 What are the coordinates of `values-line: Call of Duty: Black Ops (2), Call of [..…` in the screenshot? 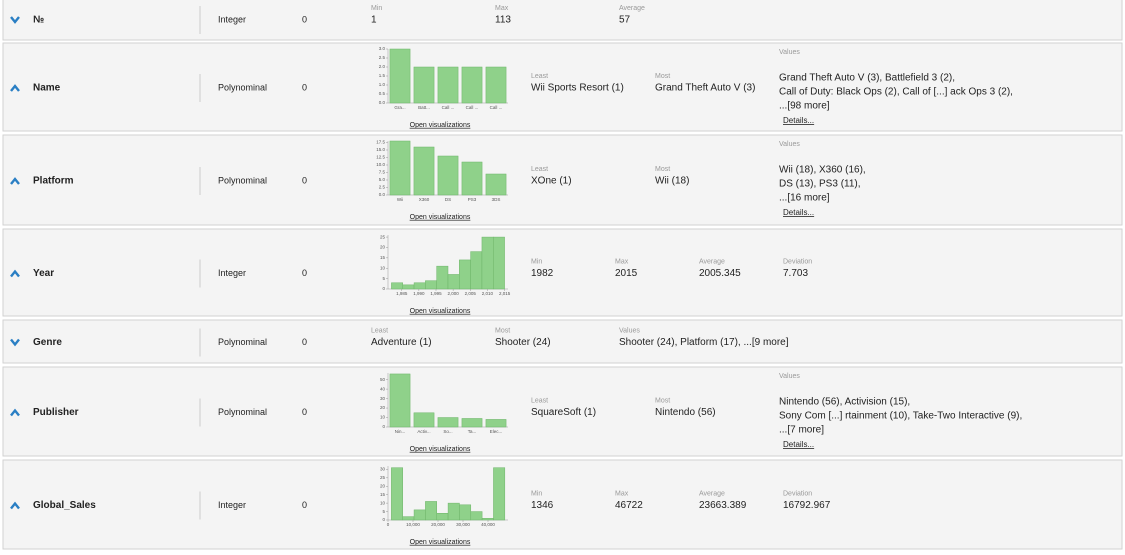 It's located at (896, 92).